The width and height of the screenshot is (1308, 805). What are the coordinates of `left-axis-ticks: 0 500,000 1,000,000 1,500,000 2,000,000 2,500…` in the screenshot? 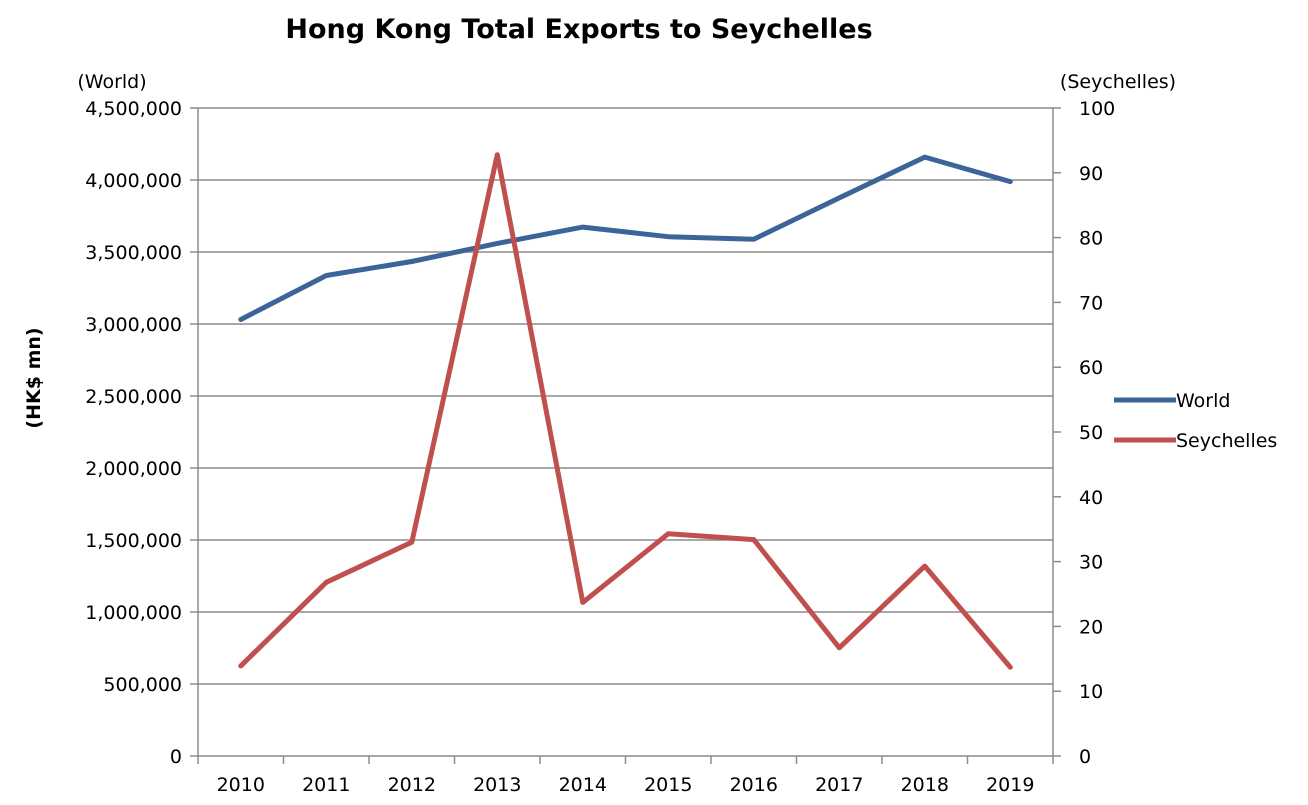 It's located at (133, 433).